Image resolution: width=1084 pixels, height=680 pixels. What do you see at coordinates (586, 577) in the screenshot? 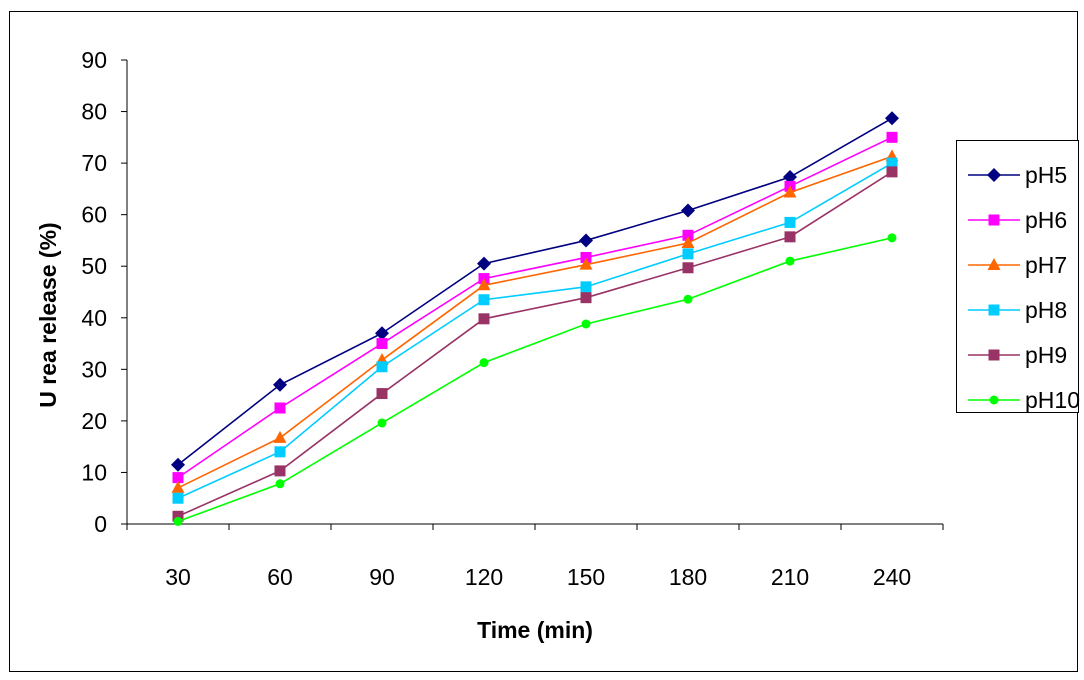
I see `x-tick-label: 150` at bounding box center [586, 577].